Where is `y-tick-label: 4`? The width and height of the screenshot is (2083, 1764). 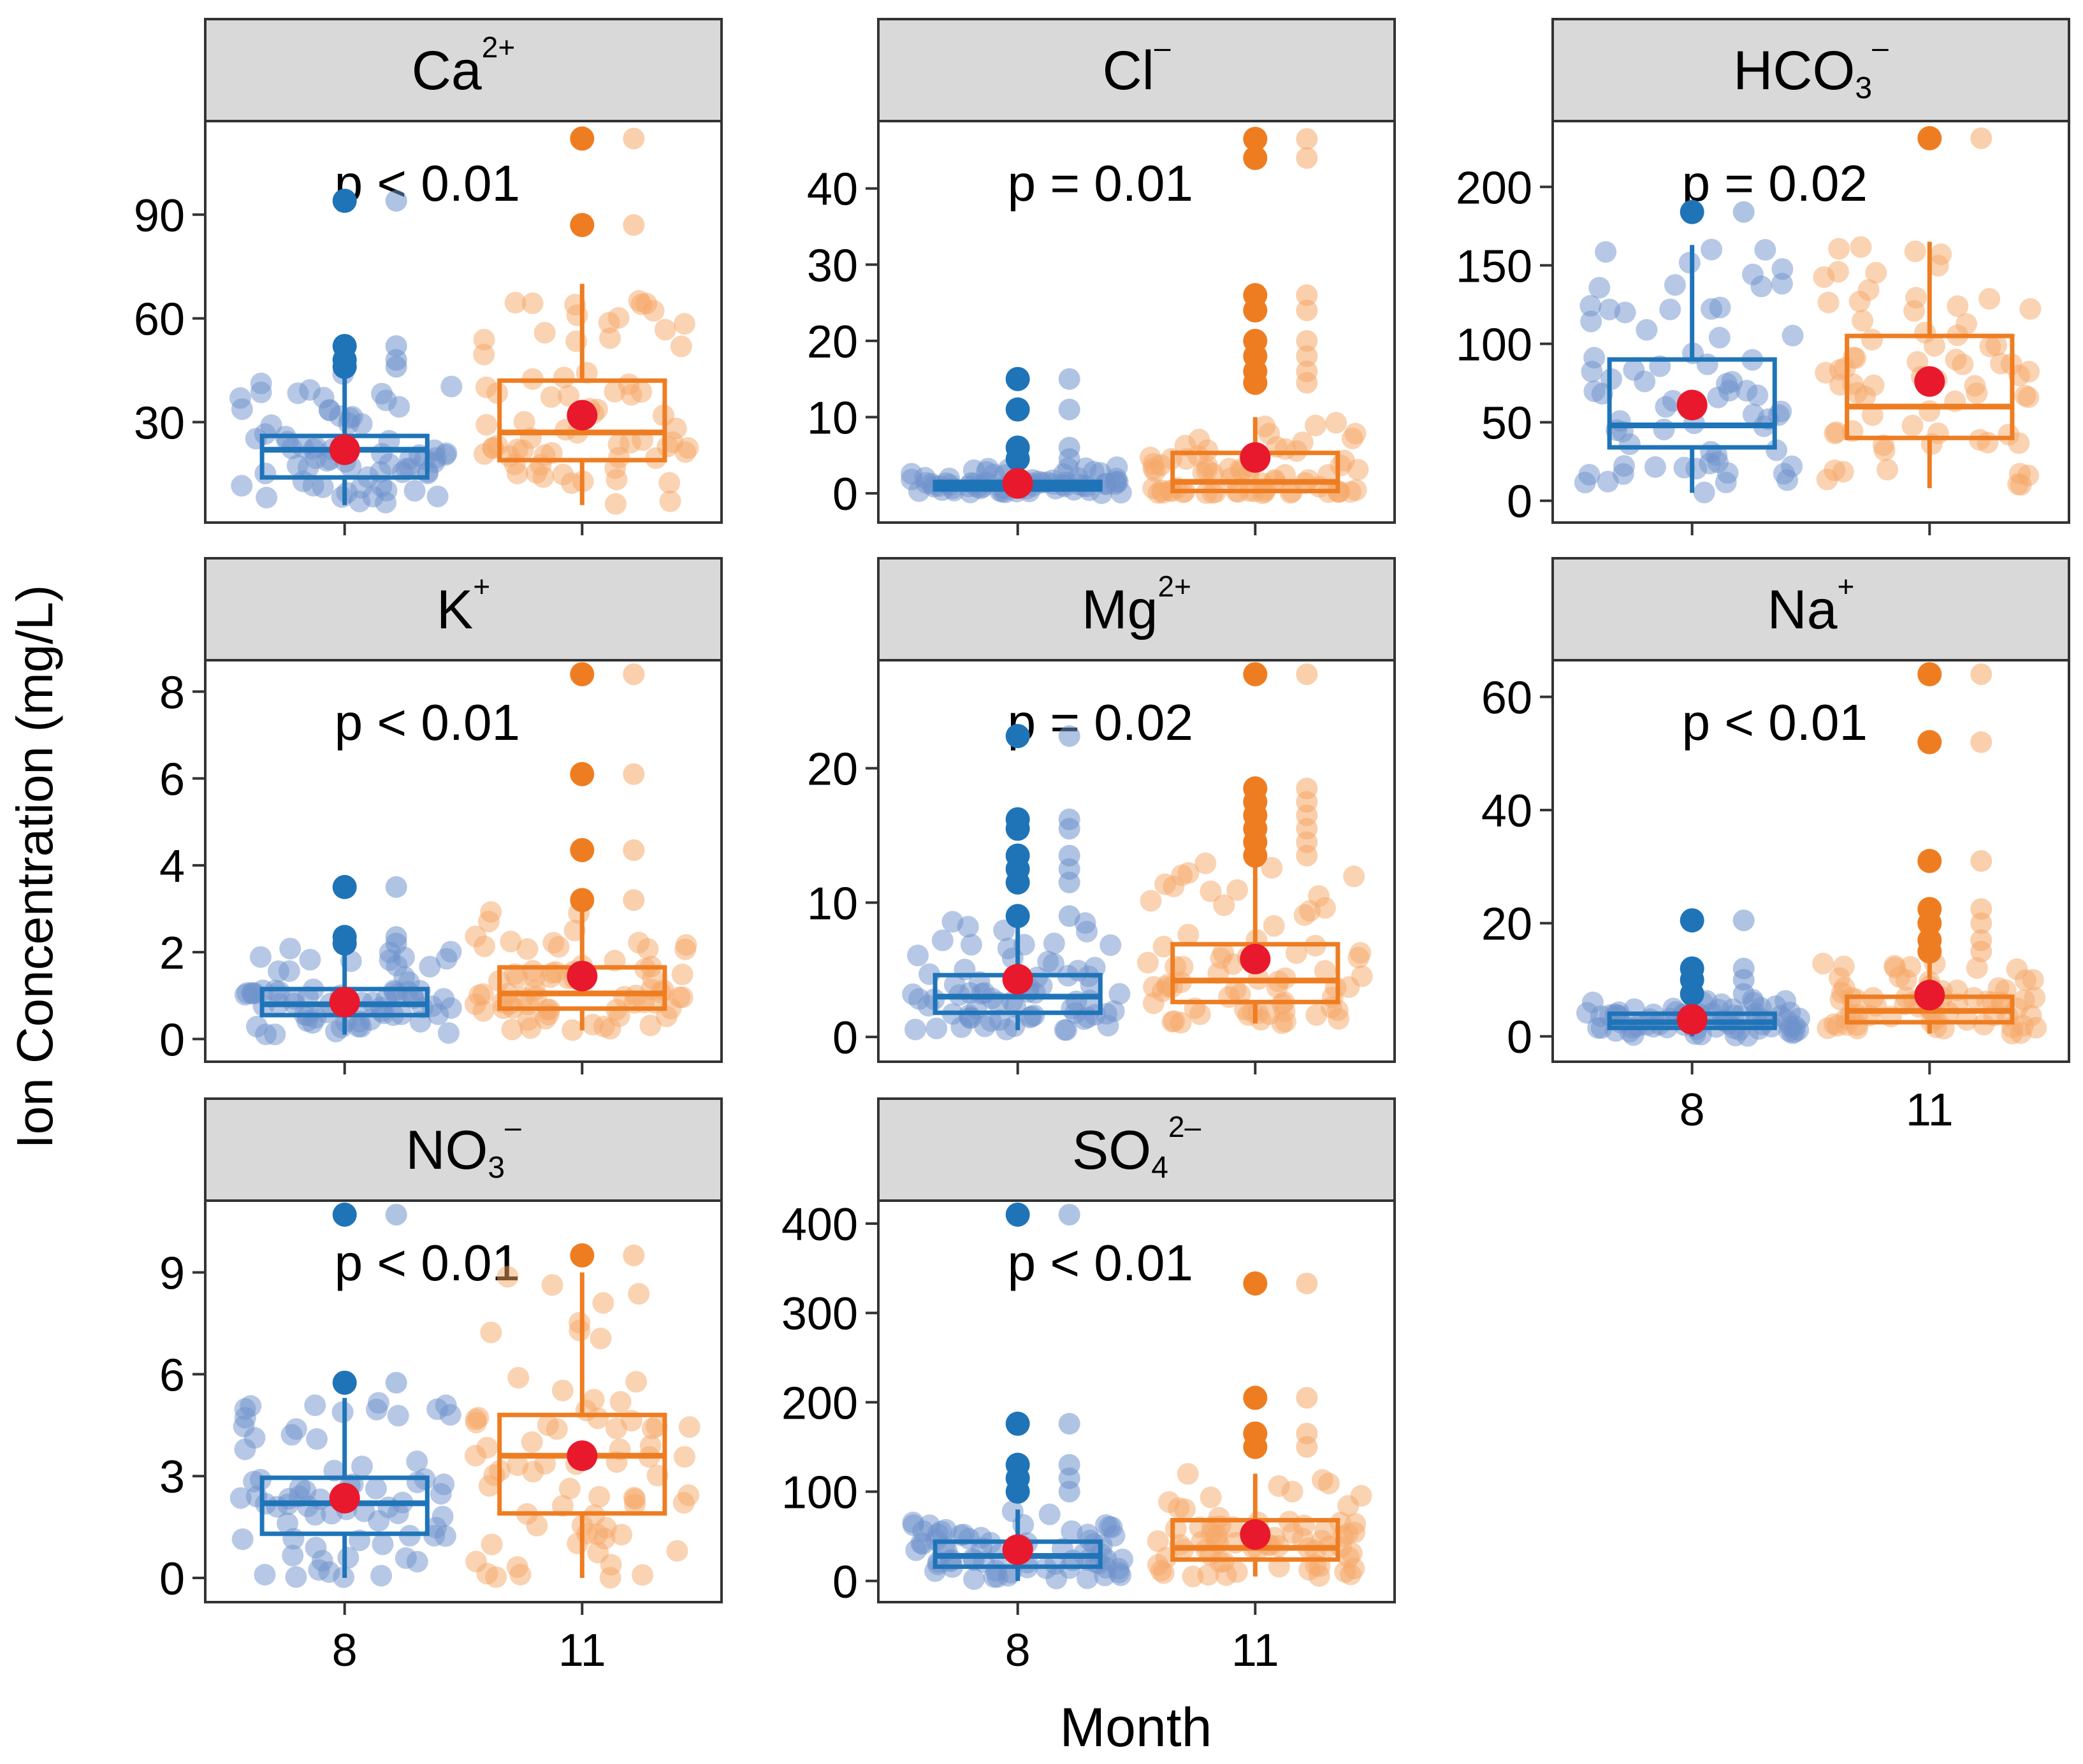 y-tick-label: 4 is located at coordinates (172, 866).